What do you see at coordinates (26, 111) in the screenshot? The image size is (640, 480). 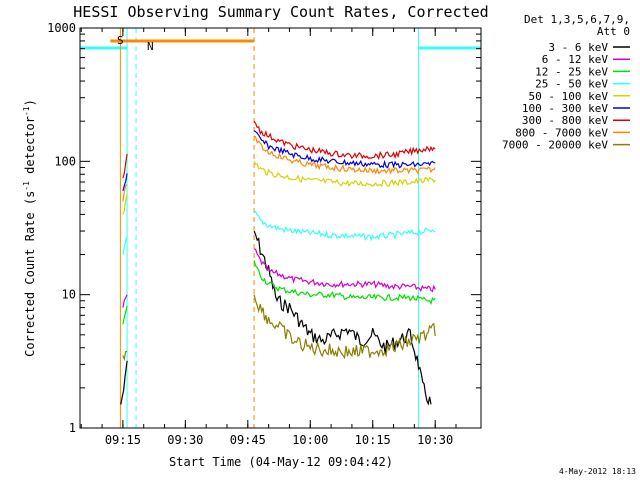 I see `y-axis-label-exp2: -1` at bounding box center [26, 111].